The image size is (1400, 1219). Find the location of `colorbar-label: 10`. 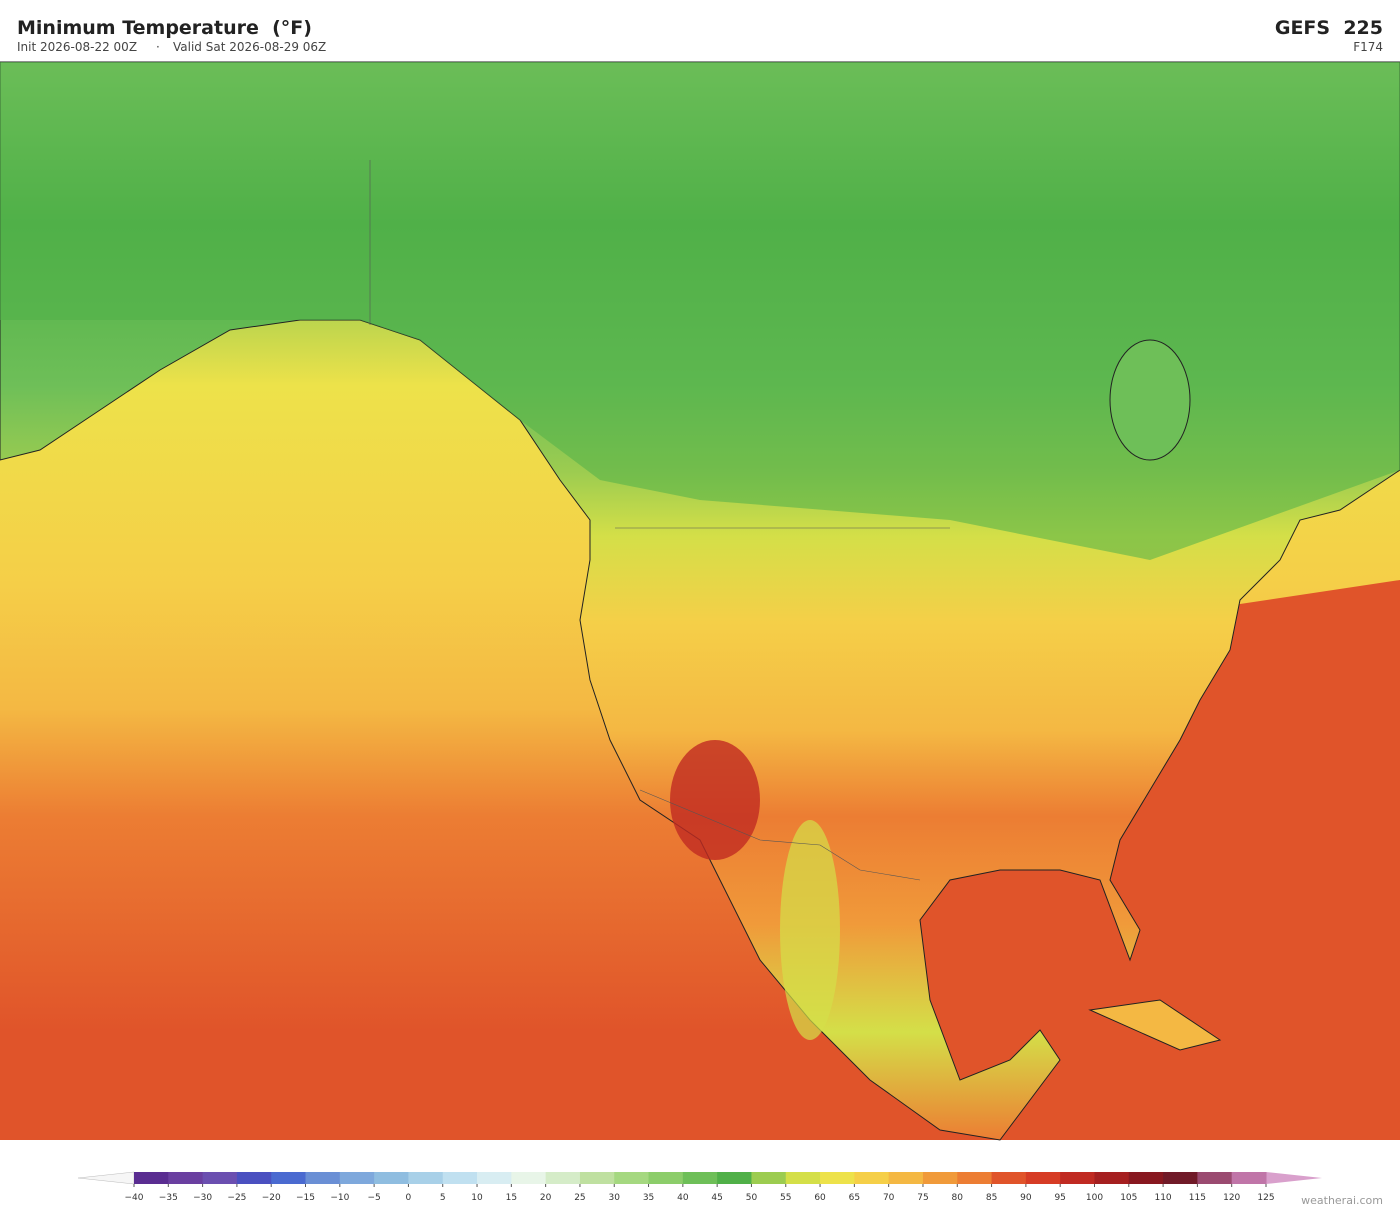

colorbar-label: 10 is located at coordinates (477, 1198).